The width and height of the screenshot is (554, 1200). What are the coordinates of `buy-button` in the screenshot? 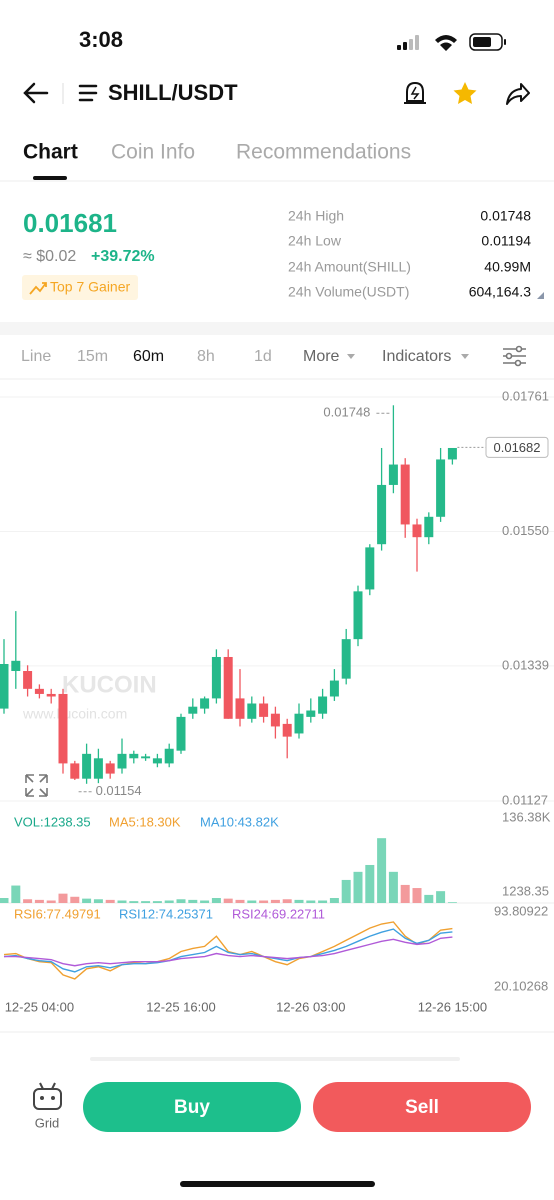 It's located at (192, 1107).